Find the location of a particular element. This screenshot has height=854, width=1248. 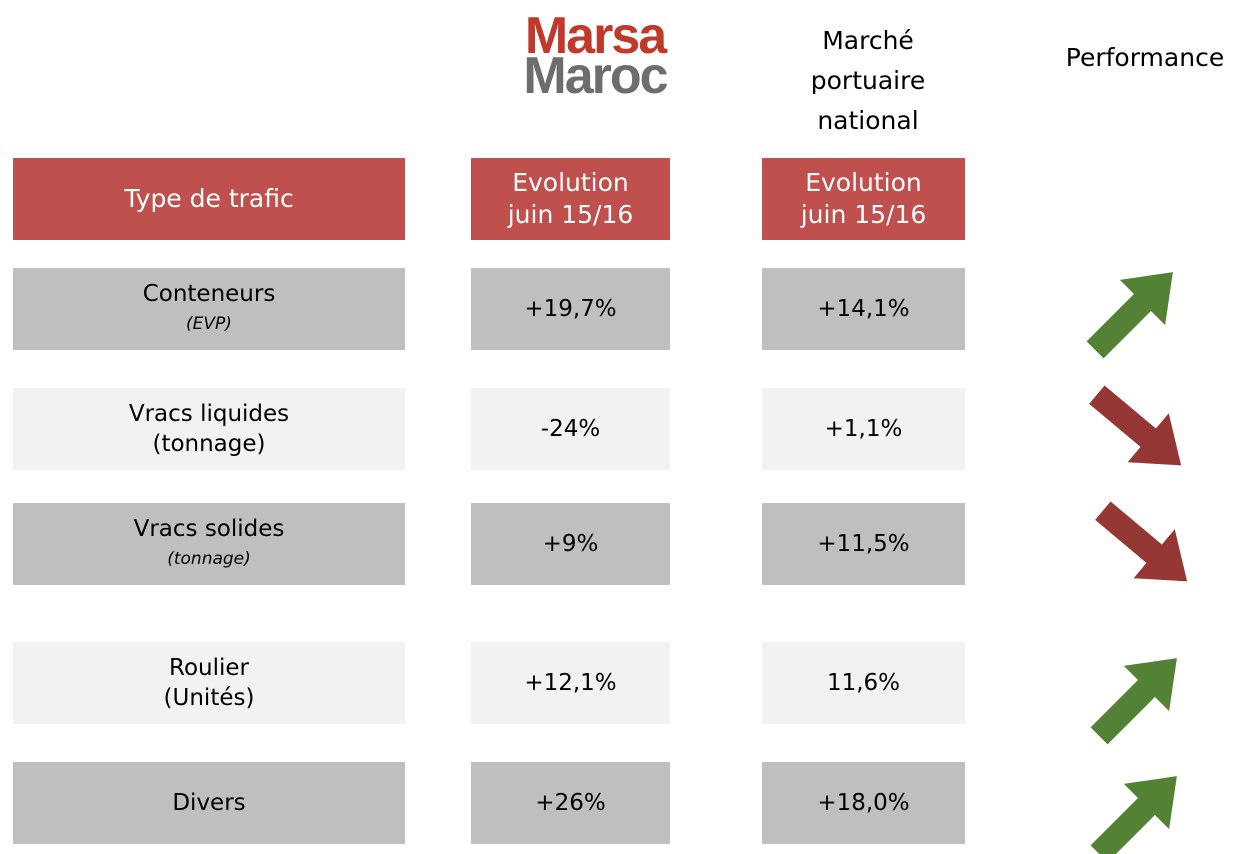

row-label-cell: Roulier (Unités) is located at coordinates (209, 683).